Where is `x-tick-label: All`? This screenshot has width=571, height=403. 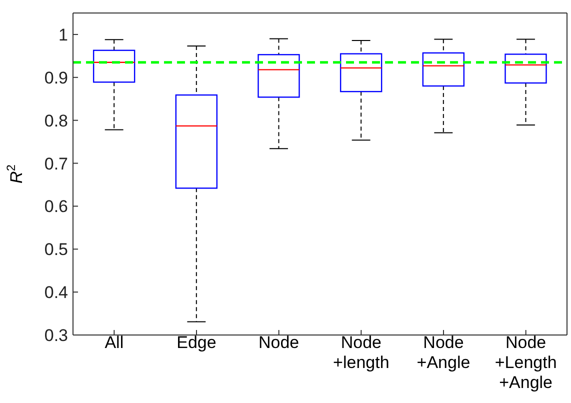 x-tick-label: All is located at coordinates (114, 342).